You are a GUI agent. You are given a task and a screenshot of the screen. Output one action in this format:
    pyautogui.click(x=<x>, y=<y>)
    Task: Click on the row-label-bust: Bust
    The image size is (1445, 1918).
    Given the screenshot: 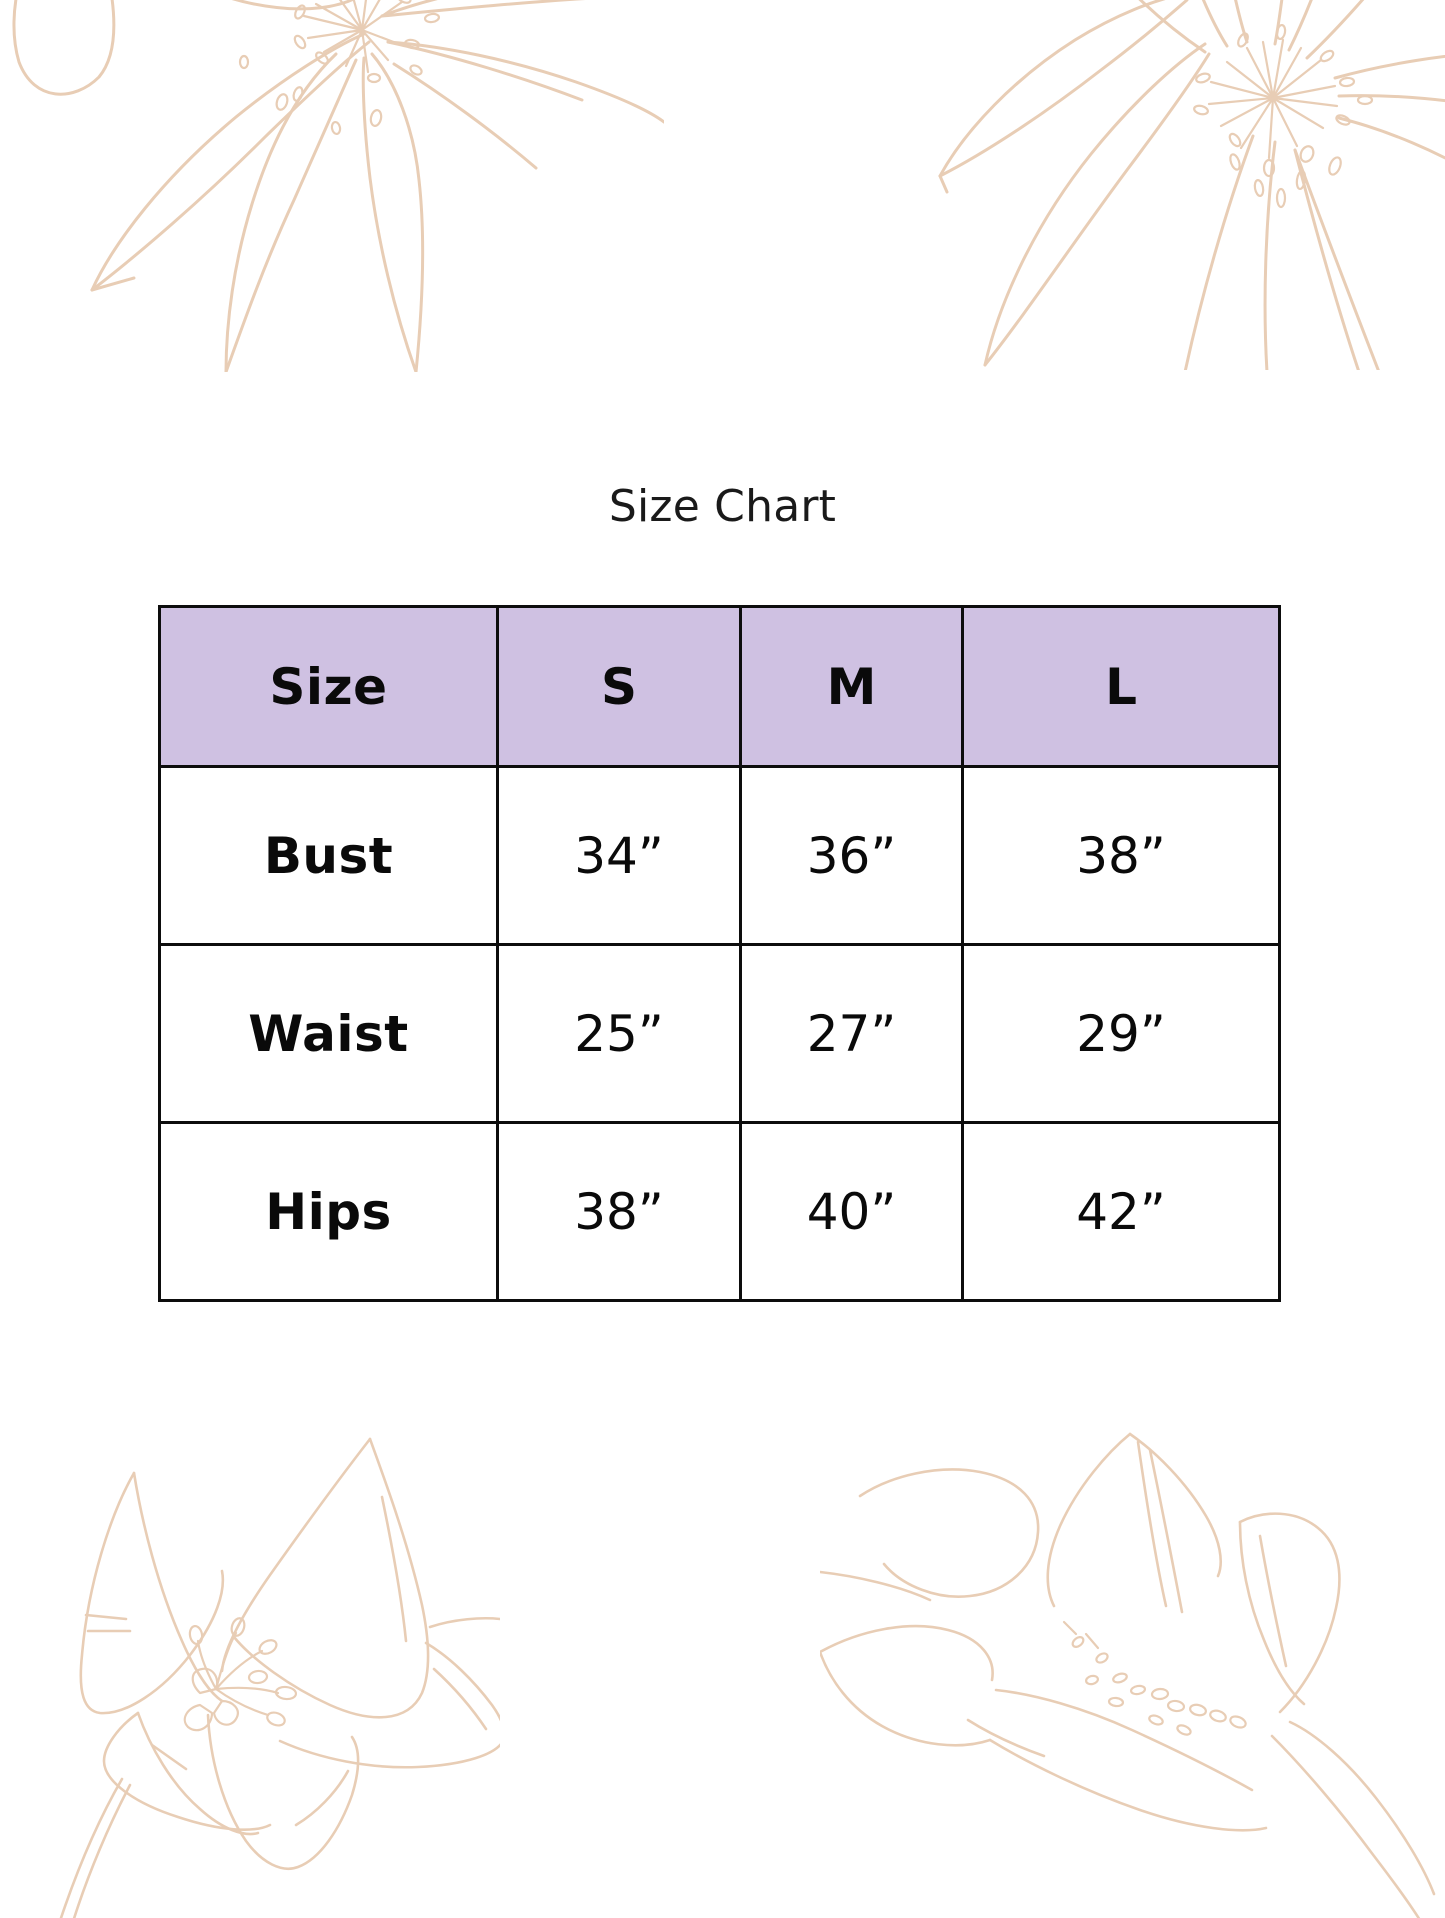 What is the action you would take?
    pyautogui.click(x=328, y=855)
    